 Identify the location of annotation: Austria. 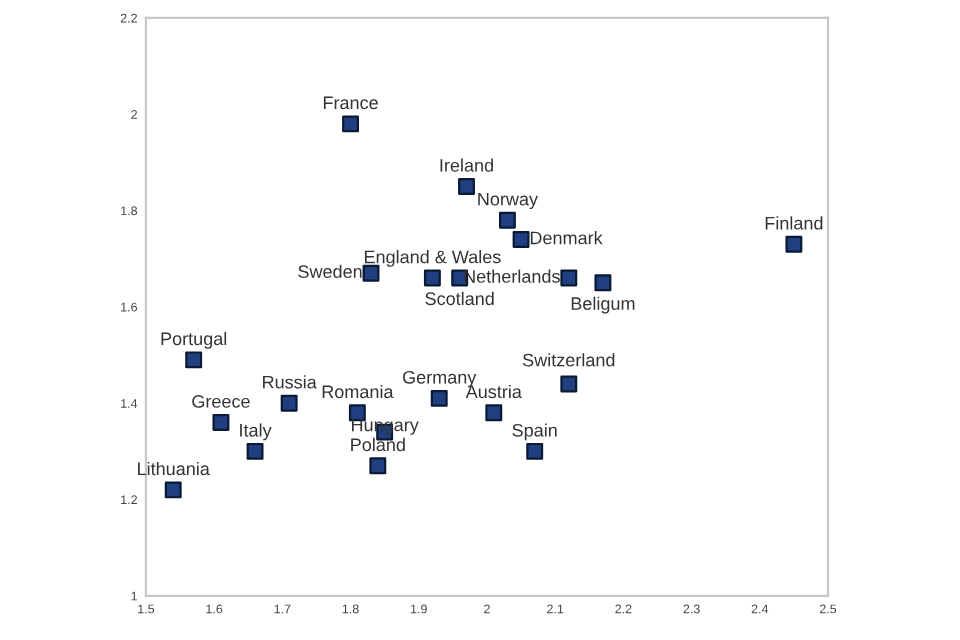
(493, 391).